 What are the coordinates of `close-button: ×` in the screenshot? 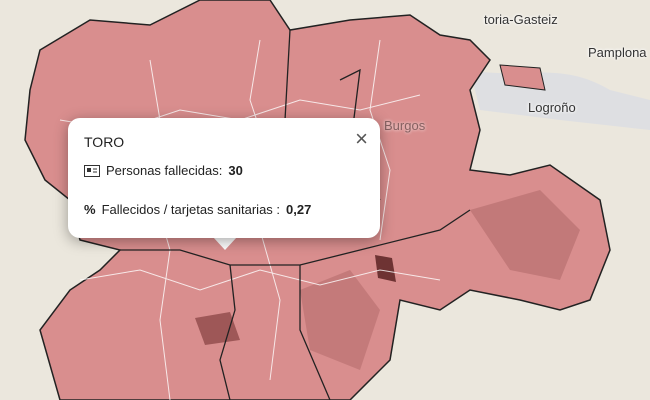 It's located at (361, 138).